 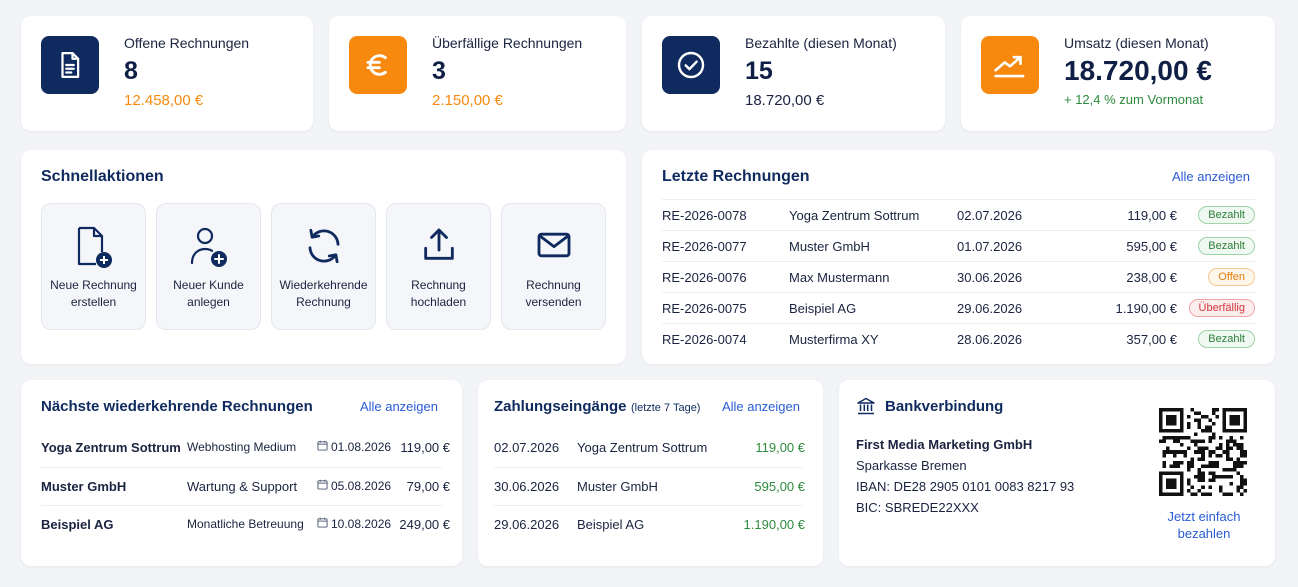 What do you see at coordinates (131, 71) in the screenshot?
I see `kpi-value: 8` at bounding box center [131, 71].